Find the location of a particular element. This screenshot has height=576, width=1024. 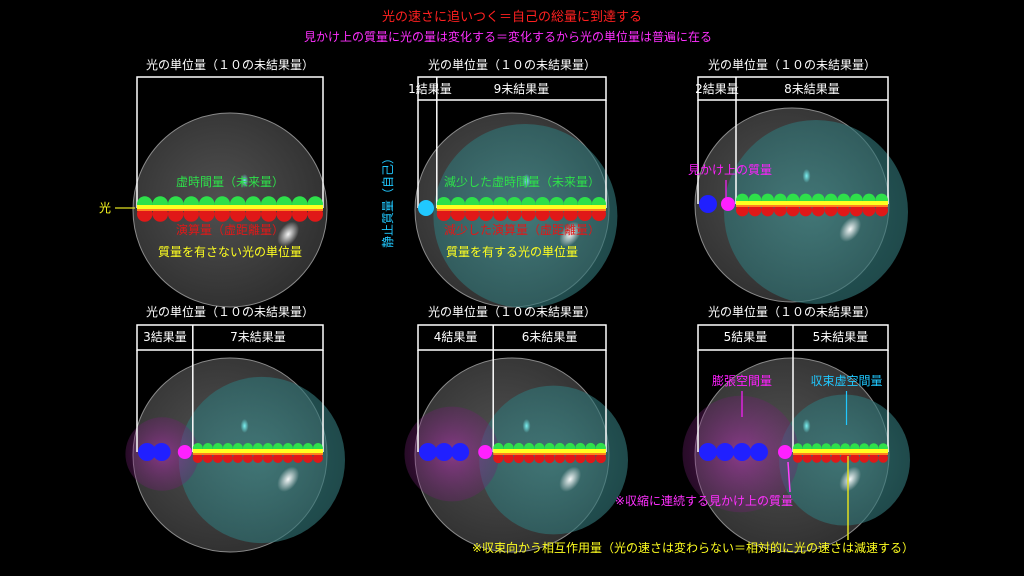

unresult-segment-label: 9未結果量 is located at coordinates (522, 89).